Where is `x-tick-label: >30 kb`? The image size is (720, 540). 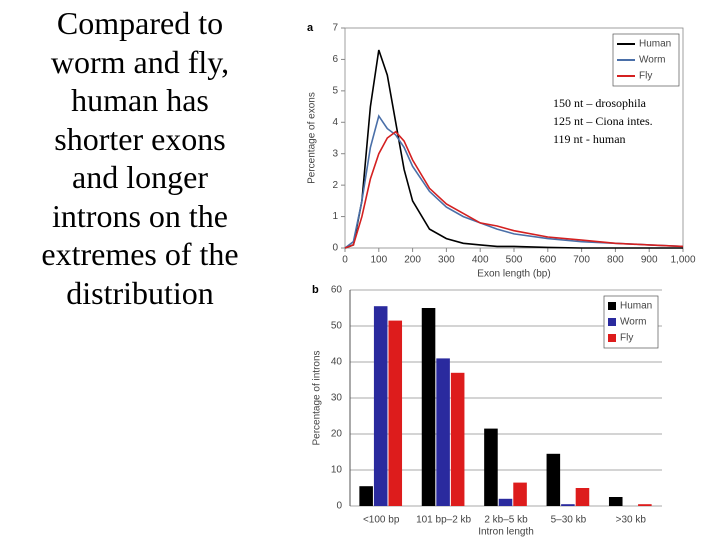
x-tick-label: >30 kb is located at coordinates (631, 520).